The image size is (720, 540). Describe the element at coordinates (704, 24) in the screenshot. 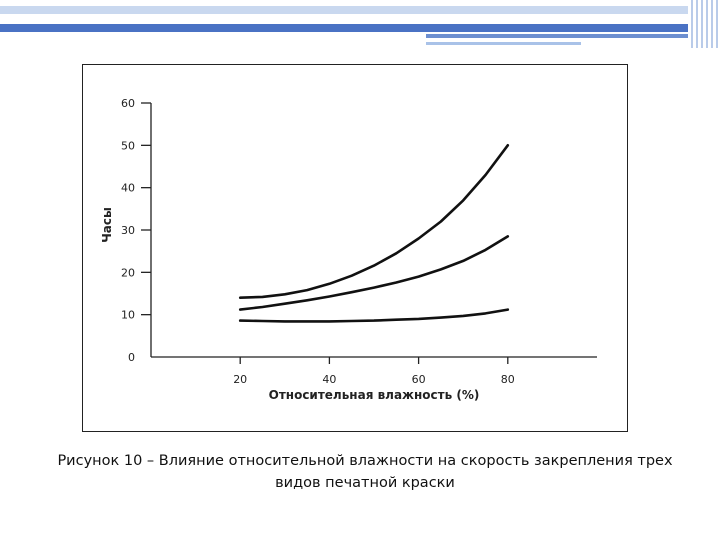

I see `header-corner-lines` at that location.